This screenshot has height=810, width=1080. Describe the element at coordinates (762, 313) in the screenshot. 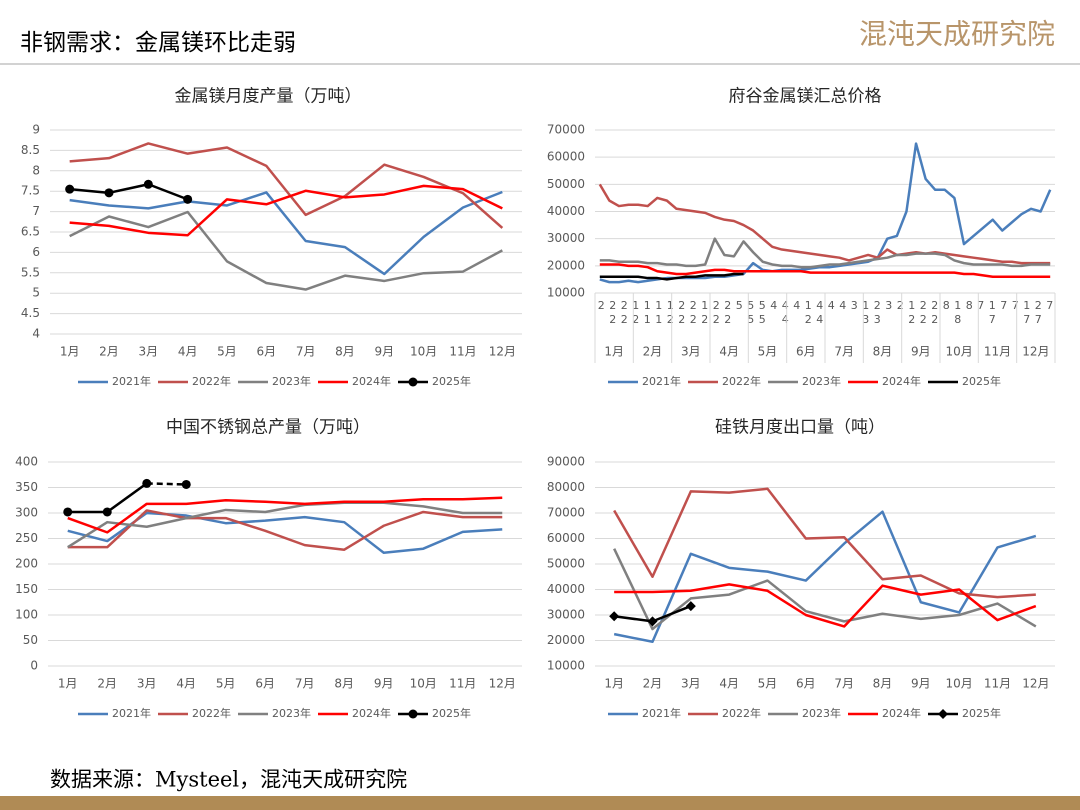

I see `x-tick-label: 55` at that location.